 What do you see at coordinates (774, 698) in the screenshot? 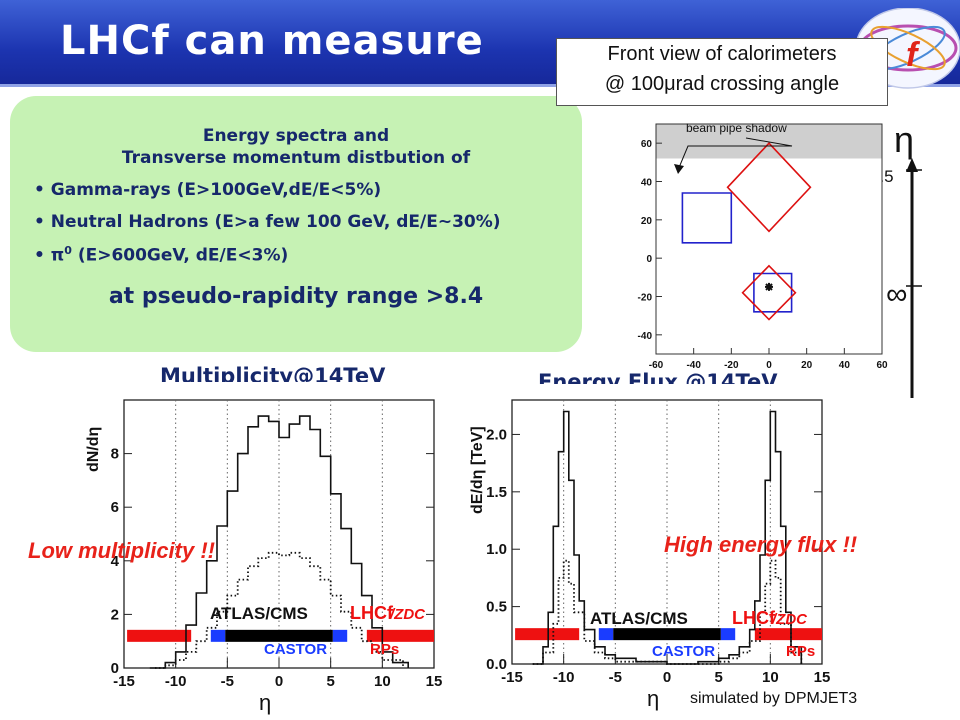
I see `simulation-credit: simulated by DPMJET3` at bounding box center [774, 698].